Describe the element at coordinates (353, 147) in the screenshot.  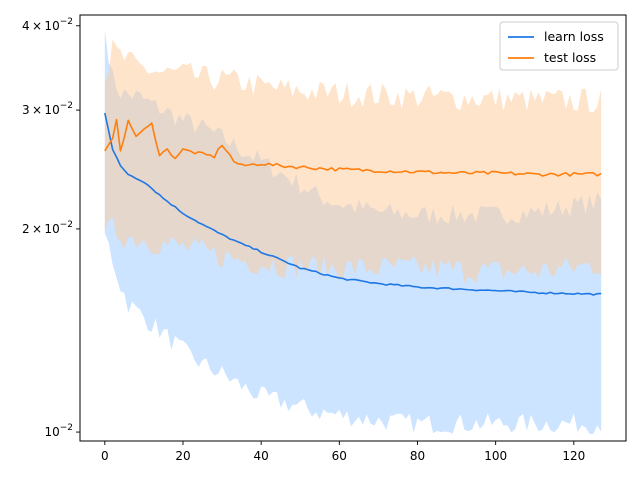
I see `test-loss-line` at that location.